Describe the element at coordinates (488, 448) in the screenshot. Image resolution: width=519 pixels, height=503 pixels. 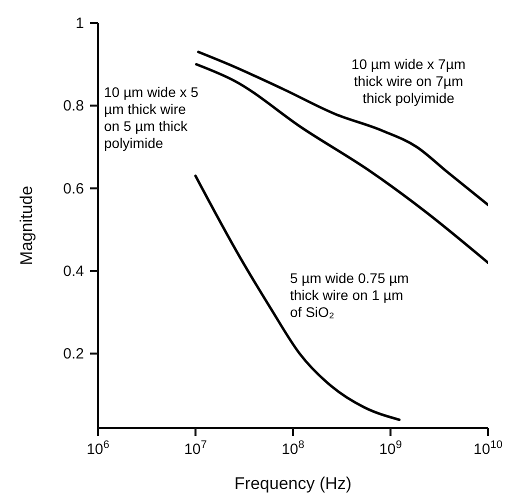
I see `x-tick-label: 10$^{10}$` at that location.